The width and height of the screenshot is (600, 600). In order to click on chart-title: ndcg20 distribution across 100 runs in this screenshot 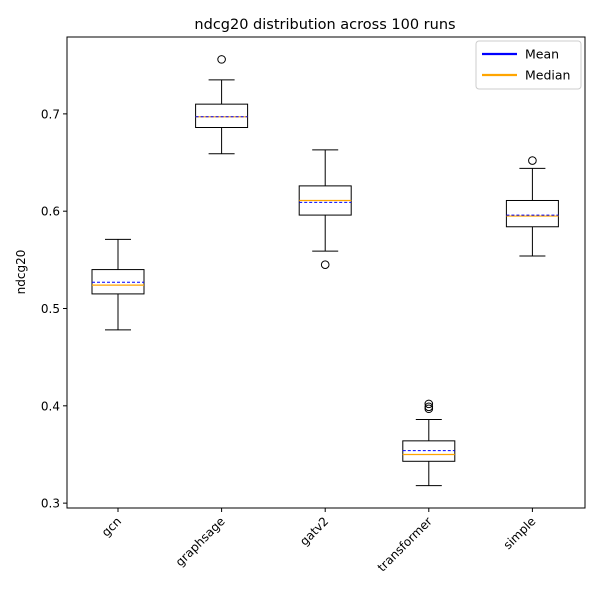, I will do `click(324, 25)`.